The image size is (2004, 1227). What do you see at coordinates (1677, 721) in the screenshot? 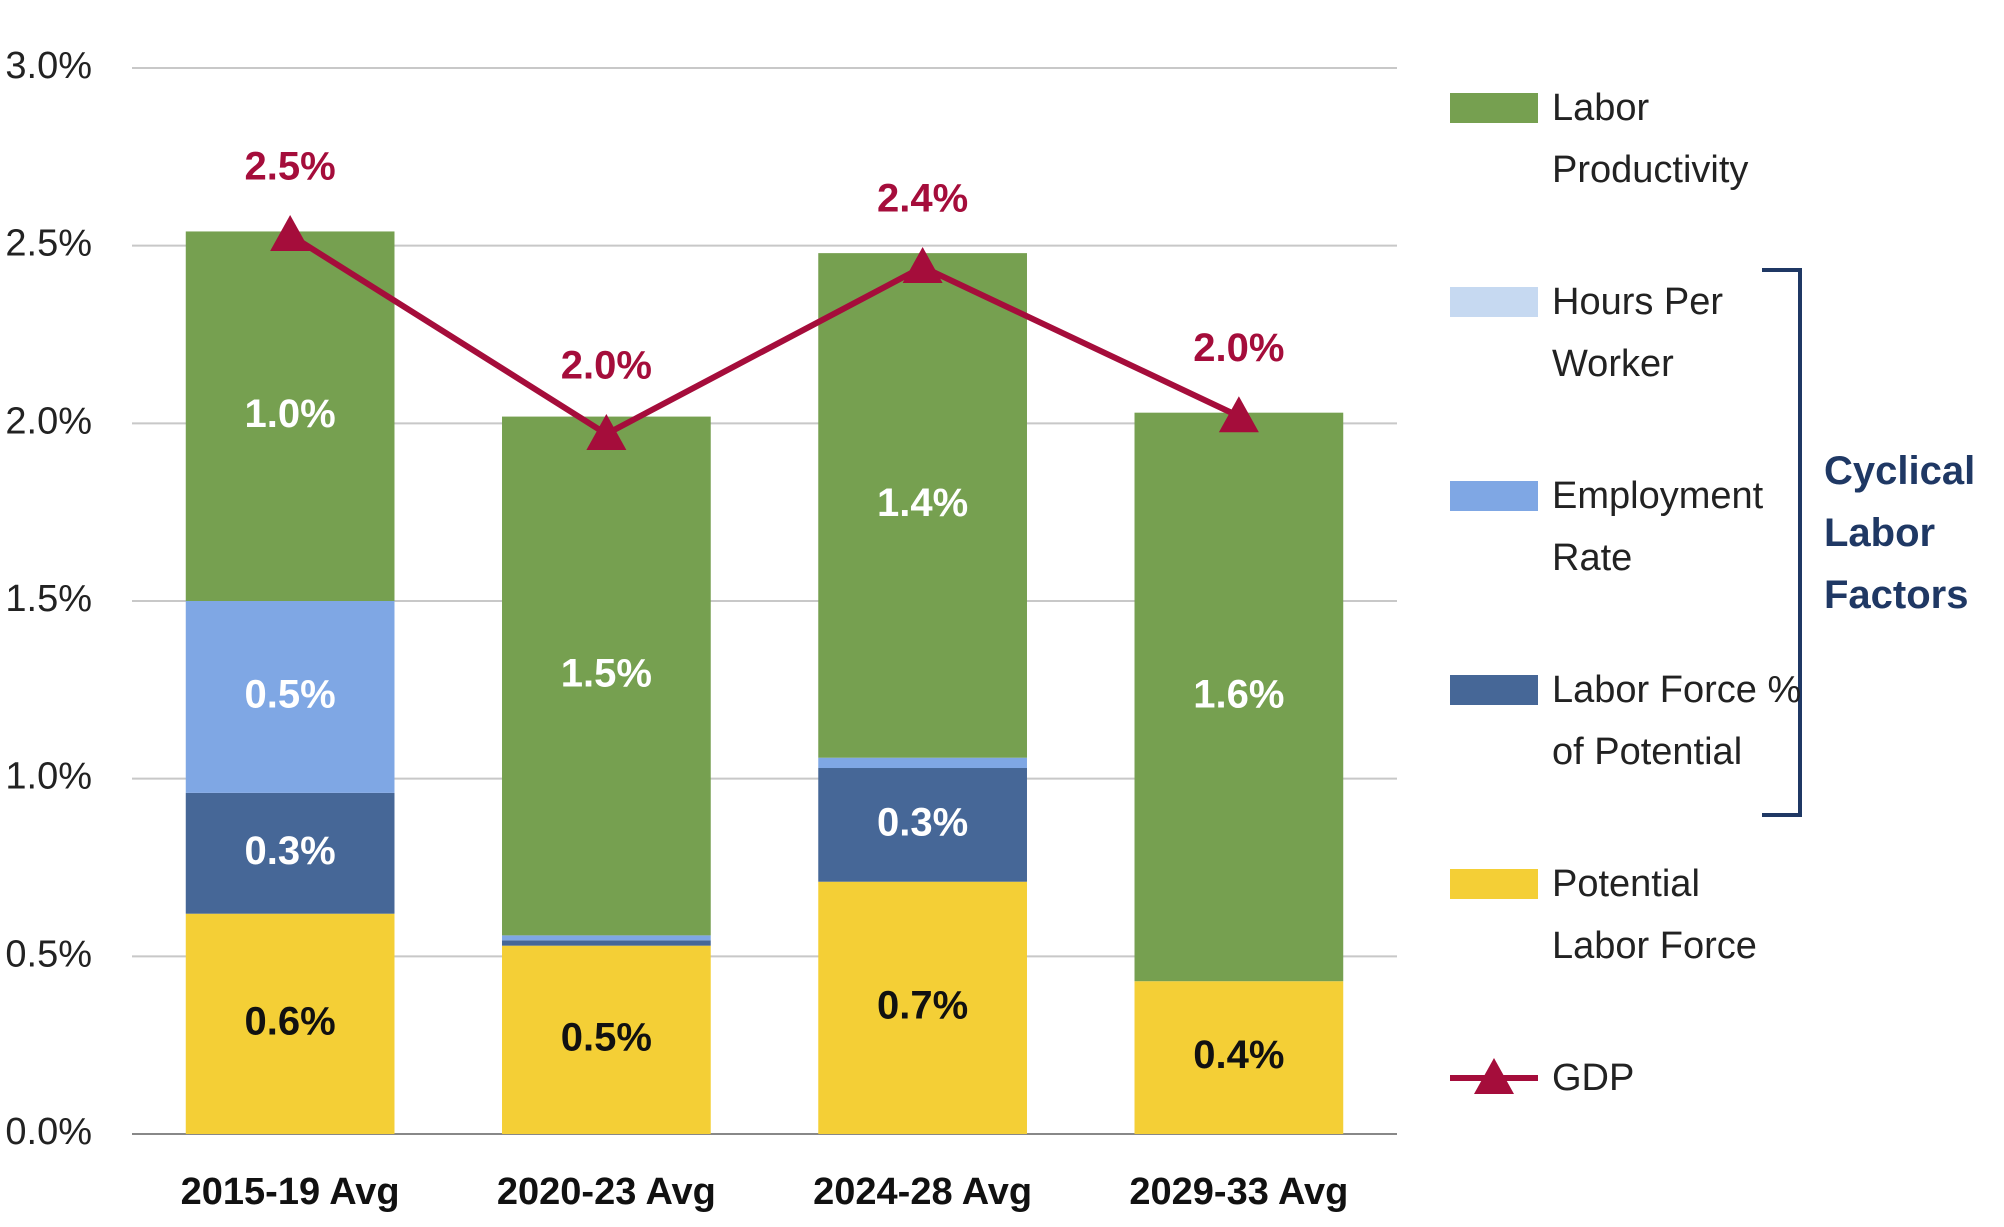
I see `legend-label: Labor Force % of Potential` at bounding box center [1677, 721].